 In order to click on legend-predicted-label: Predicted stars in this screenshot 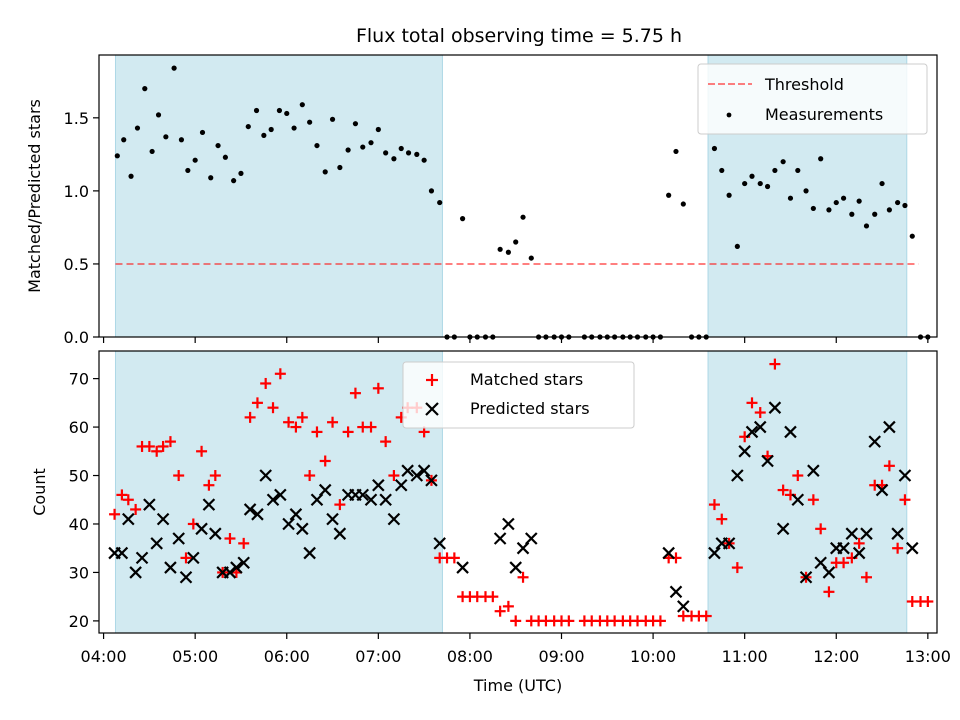, I will do `click(530, 408)`.